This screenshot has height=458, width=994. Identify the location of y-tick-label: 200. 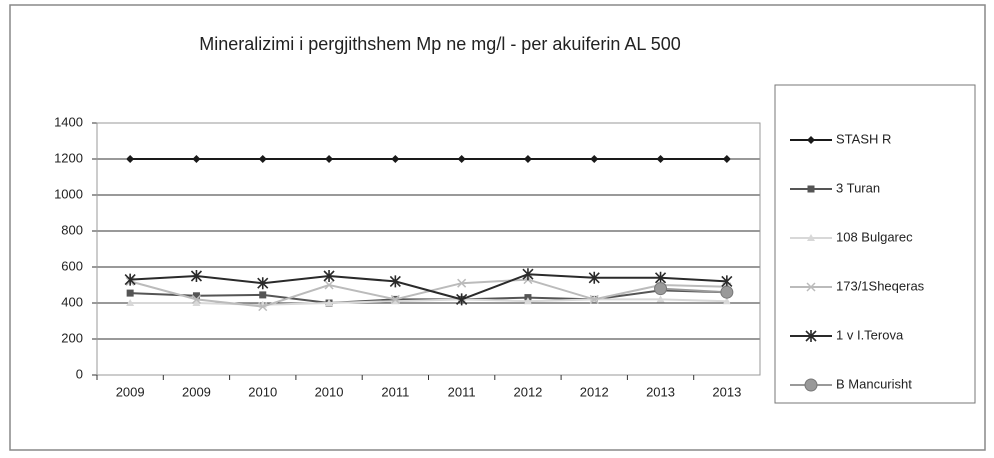
(72, 337).